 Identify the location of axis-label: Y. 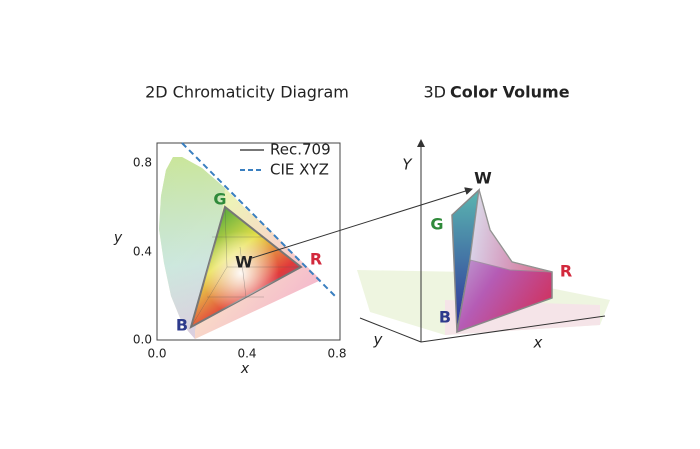
(407, 165).